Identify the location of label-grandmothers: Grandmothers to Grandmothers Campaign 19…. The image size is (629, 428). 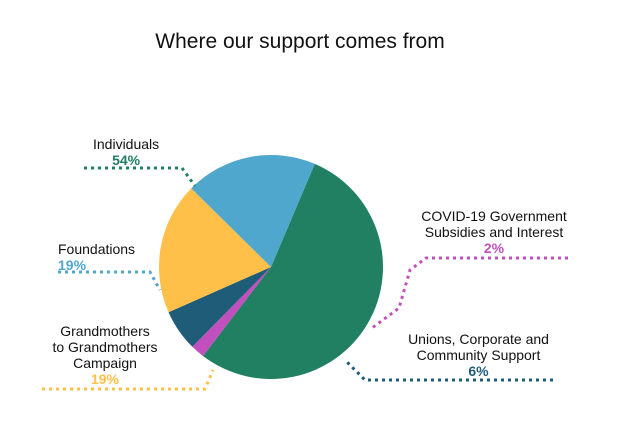
(105, 355).